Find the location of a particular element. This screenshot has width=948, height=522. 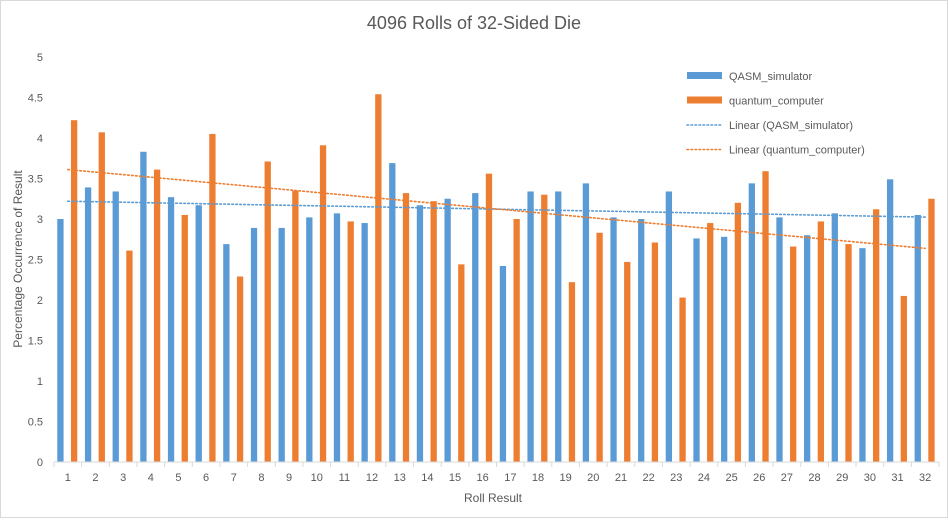

x-tick-label: 25 is located at coordinates (731, 478).